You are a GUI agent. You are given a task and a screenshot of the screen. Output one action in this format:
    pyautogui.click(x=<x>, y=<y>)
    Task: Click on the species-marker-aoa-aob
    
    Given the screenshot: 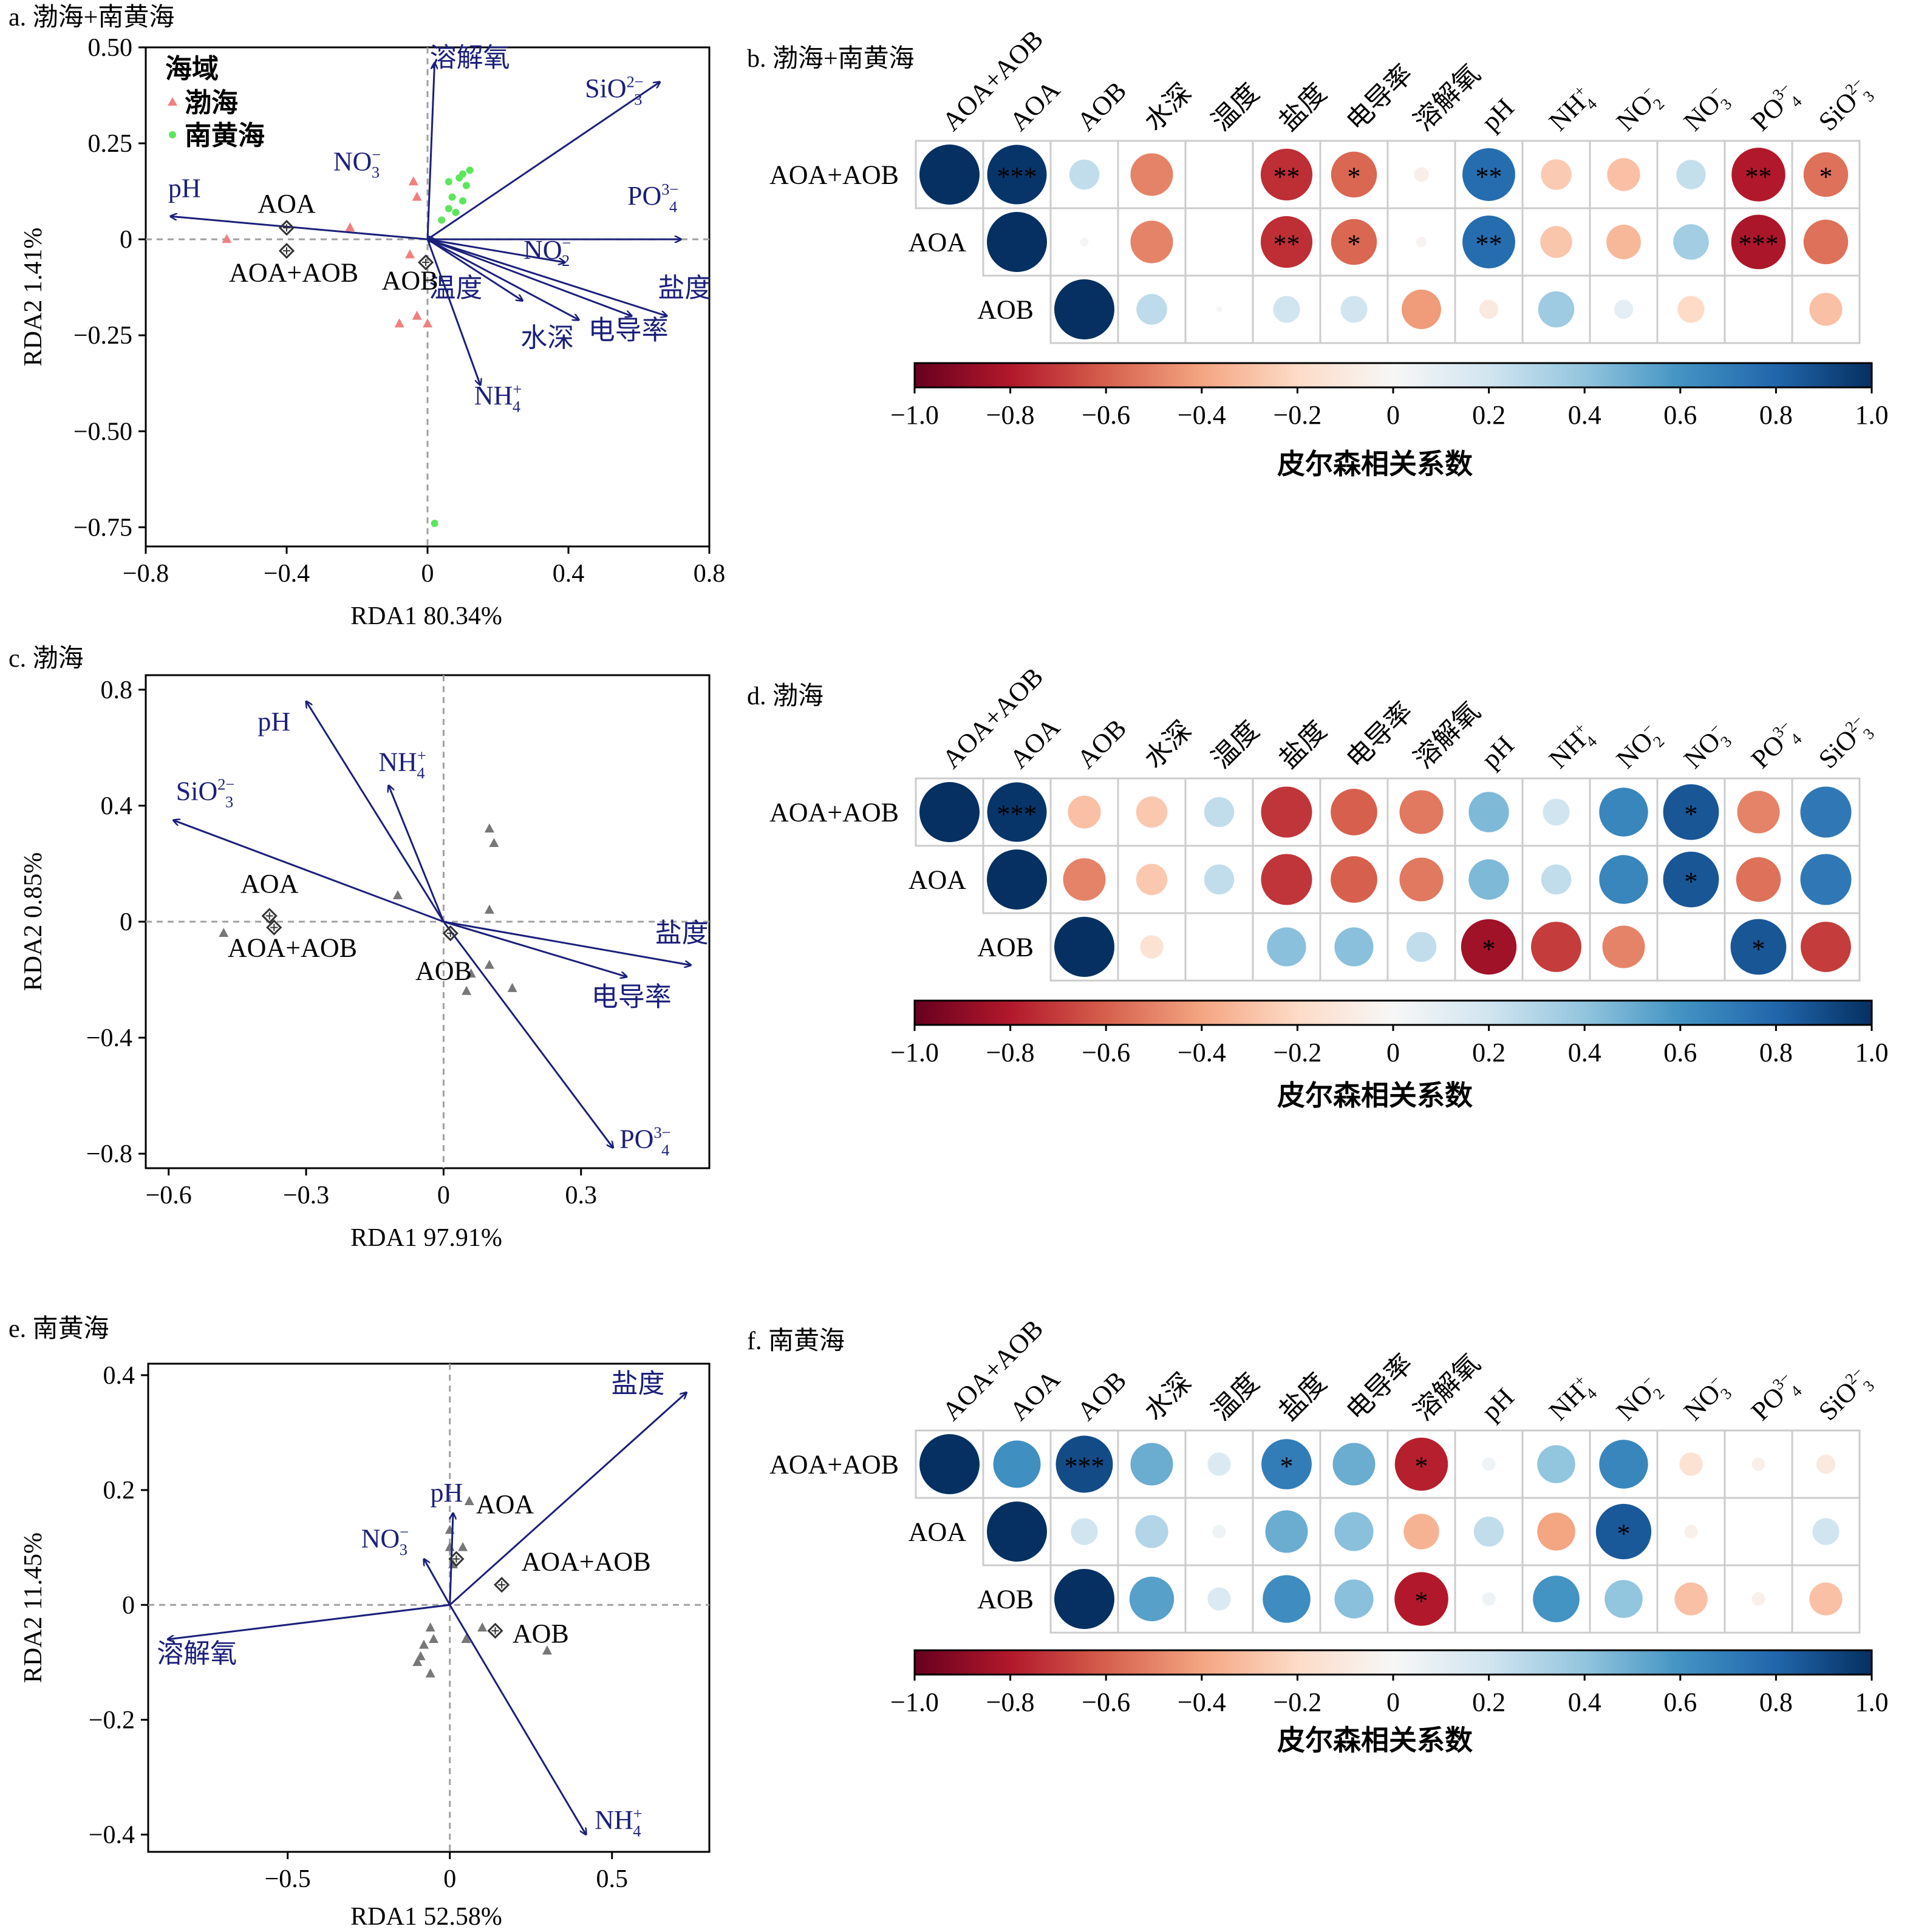 What is the action you would take?
    pyautogui.click(x=274, y=927)
    